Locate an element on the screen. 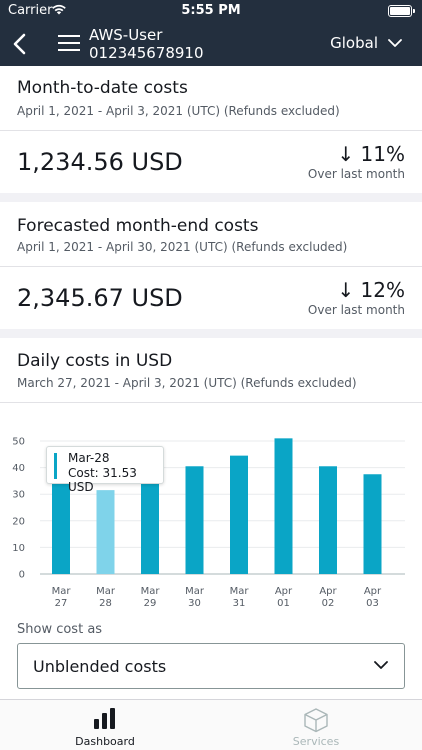 This screenshot has width=422, height=750. chart-tooltip: Mar-28 Cost: 31.53 USD is located at coordinates (105, 470).